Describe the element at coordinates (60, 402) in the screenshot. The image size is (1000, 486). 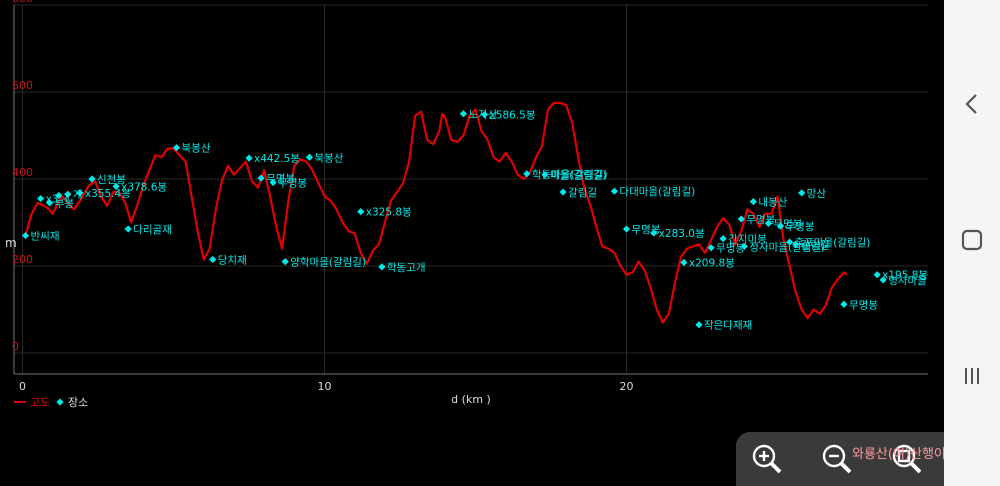
I see `legend-marker-swatch` at that location.